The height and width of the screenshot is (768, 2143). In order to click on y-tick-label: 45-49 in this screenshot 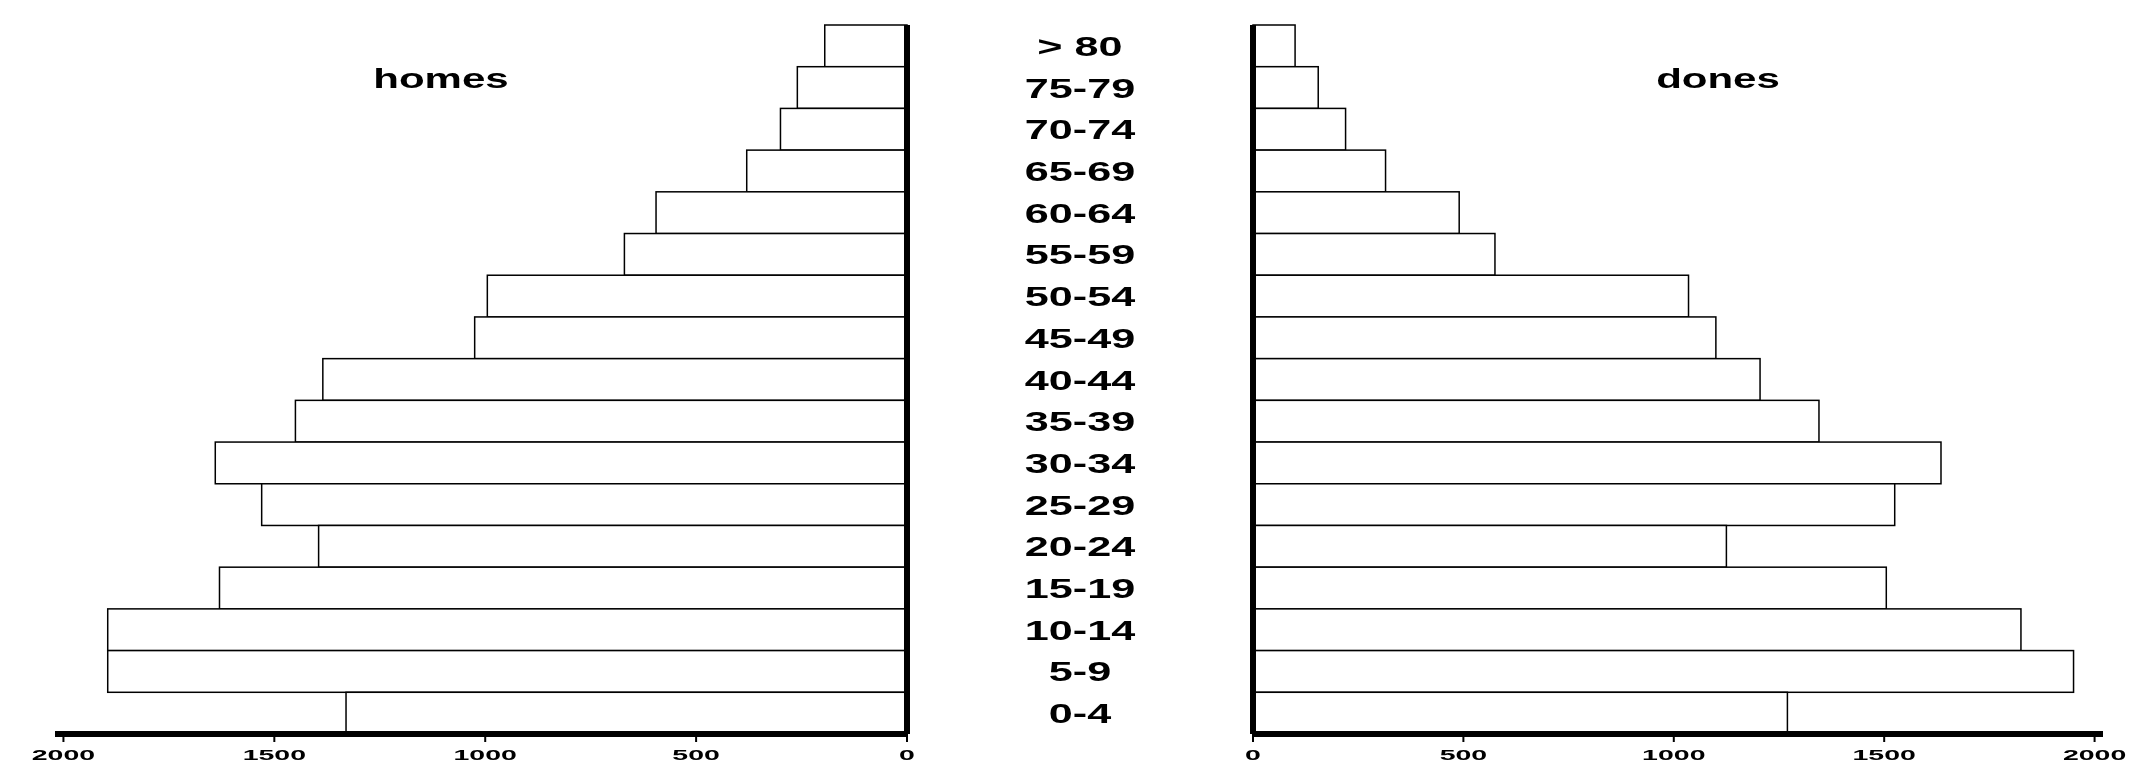, I will do `click(1080, 338)`.